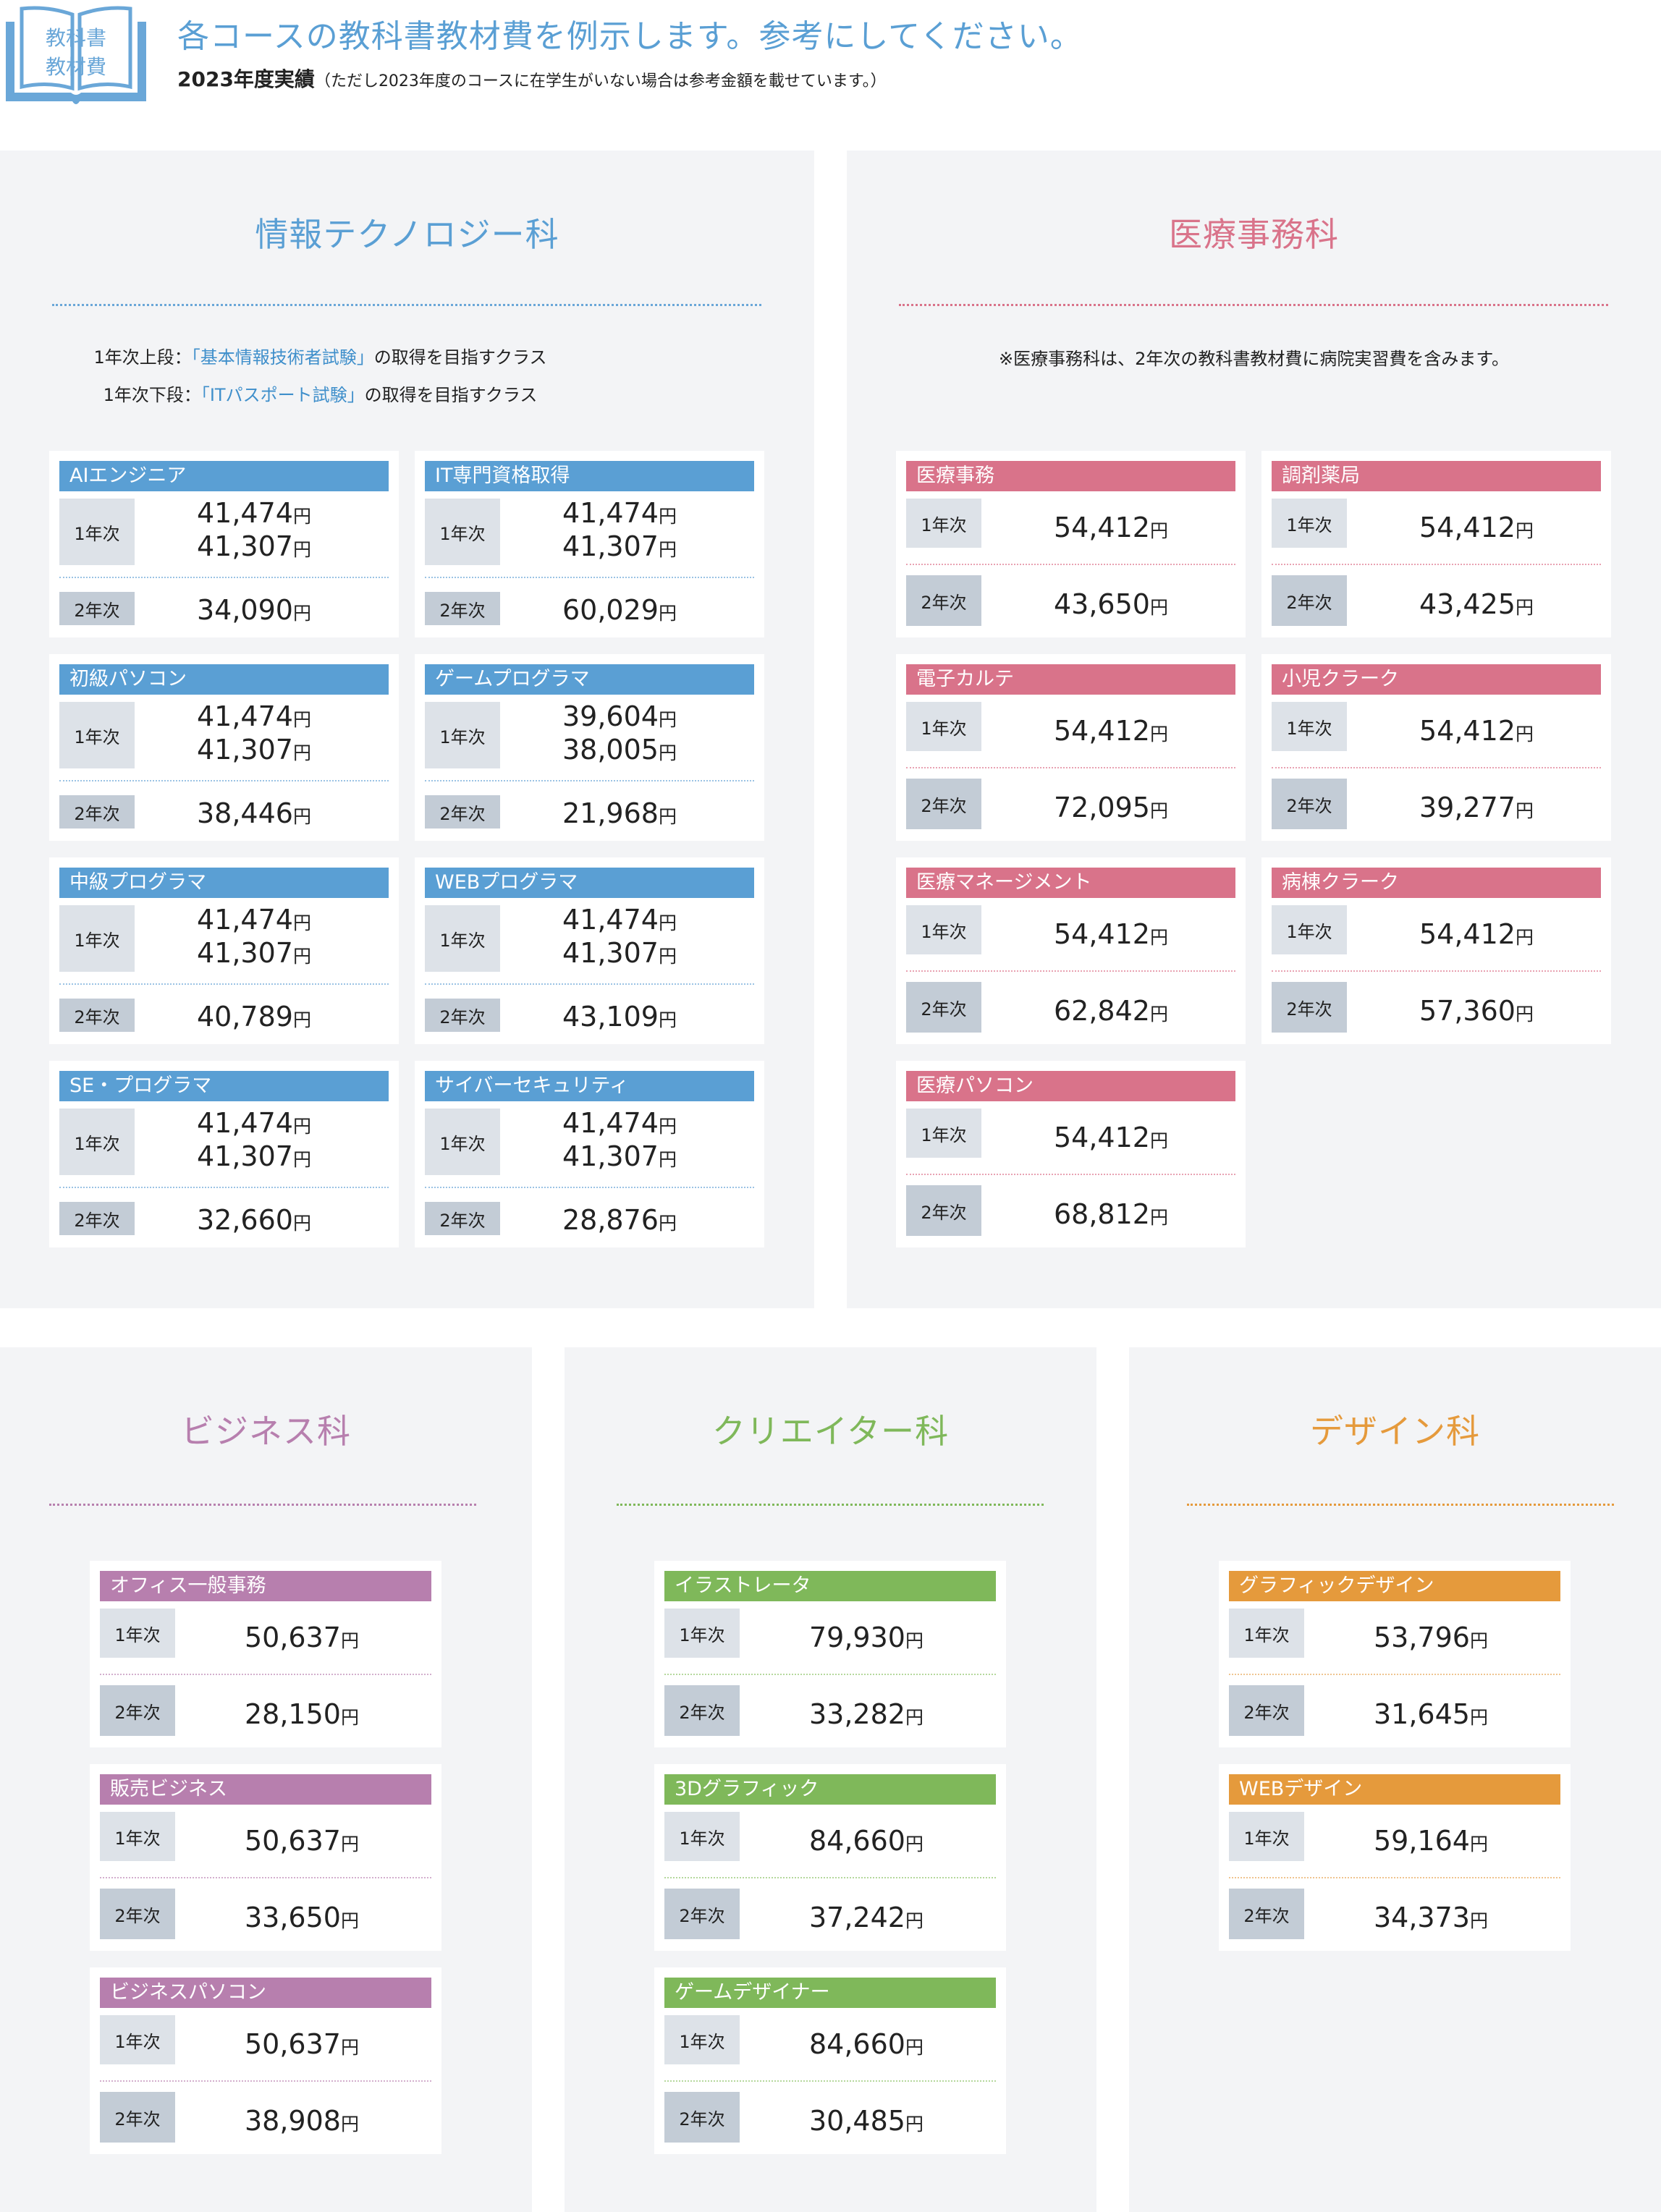 The width and height of the screenshot is (1661, 2212). Describe the element at coordinates (1436, 476) in the screenshot. I see `course-name: 調剤薬局` at that location.